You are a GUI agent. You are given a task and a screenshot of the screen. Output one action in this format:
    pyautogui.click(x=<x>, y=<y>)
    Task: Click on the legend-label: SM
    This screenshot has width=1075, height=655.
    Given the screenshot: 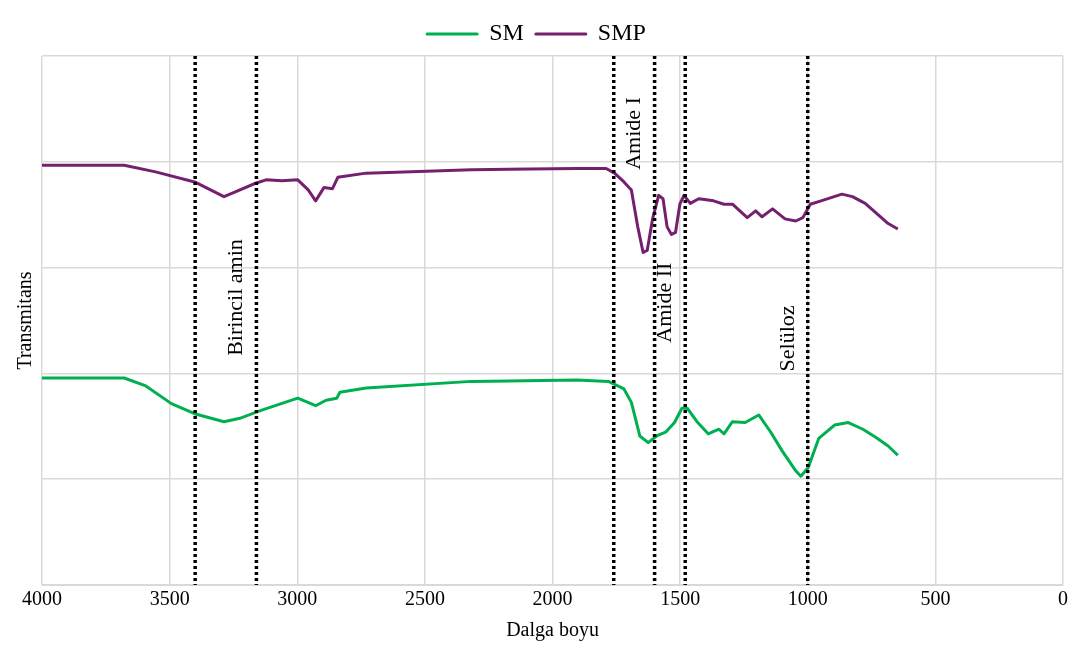 What is the action you would take?
    pyautogui.click(x=506, y=32)
    